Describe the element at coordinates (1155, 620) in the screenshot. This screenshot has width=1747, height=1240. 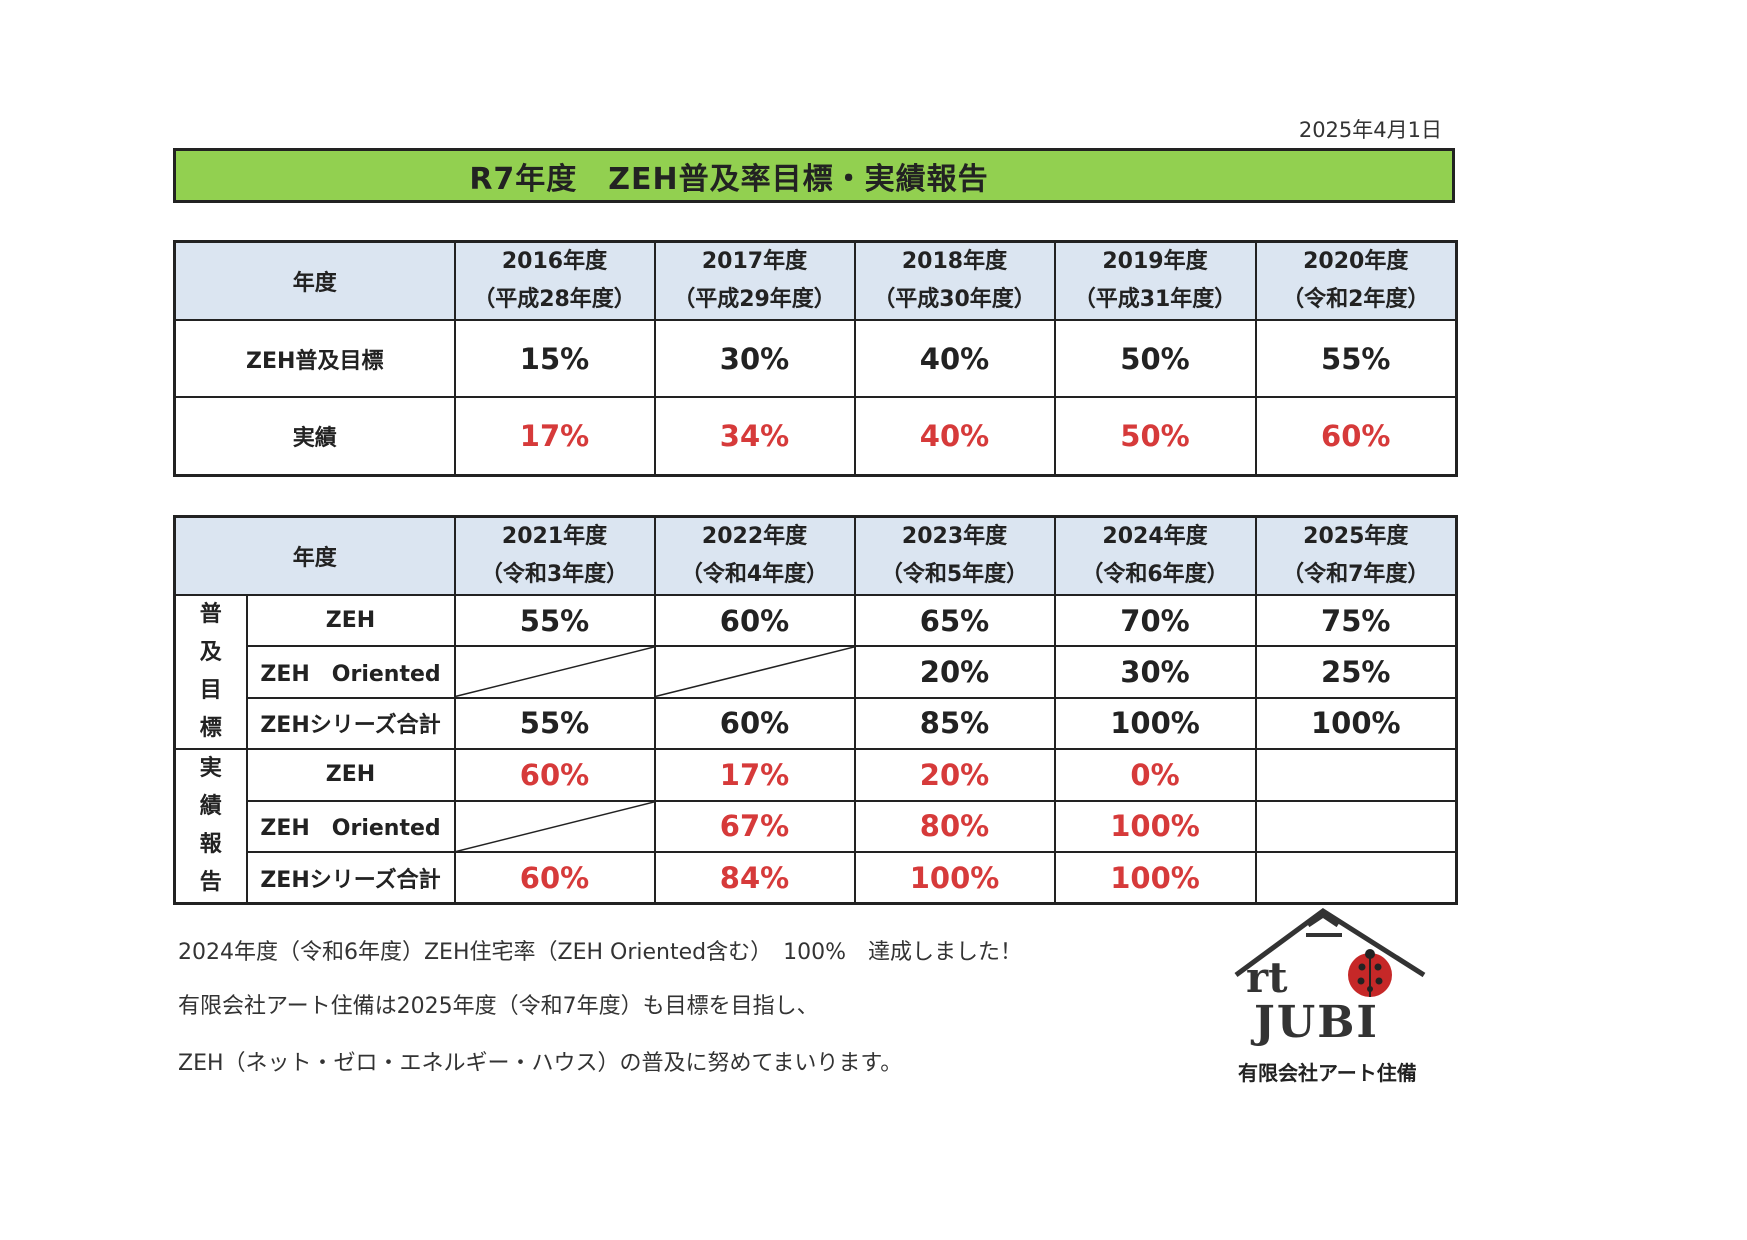
I see `target-value: 70%` at that location.